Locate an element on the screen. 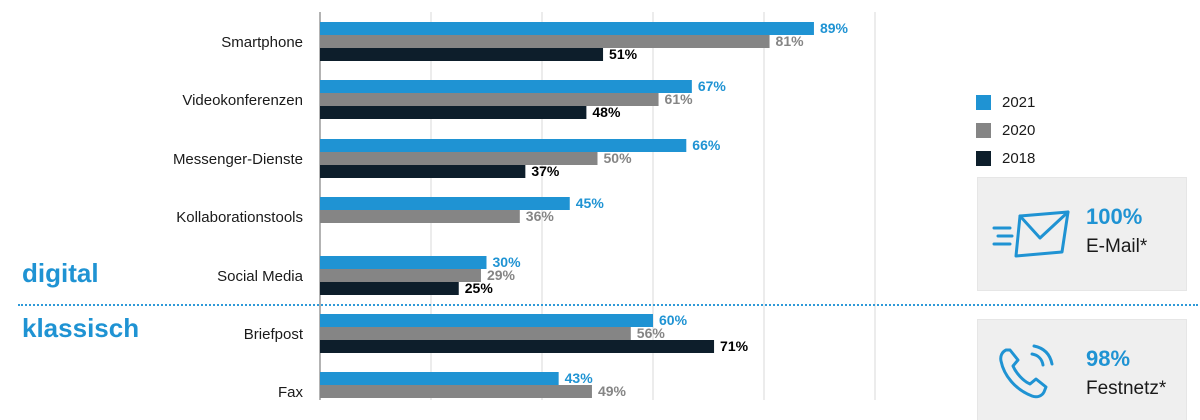 The width and height of the screenshot is (1200, 420). value-label-2020: 61% is located at coordinates (679, 99).